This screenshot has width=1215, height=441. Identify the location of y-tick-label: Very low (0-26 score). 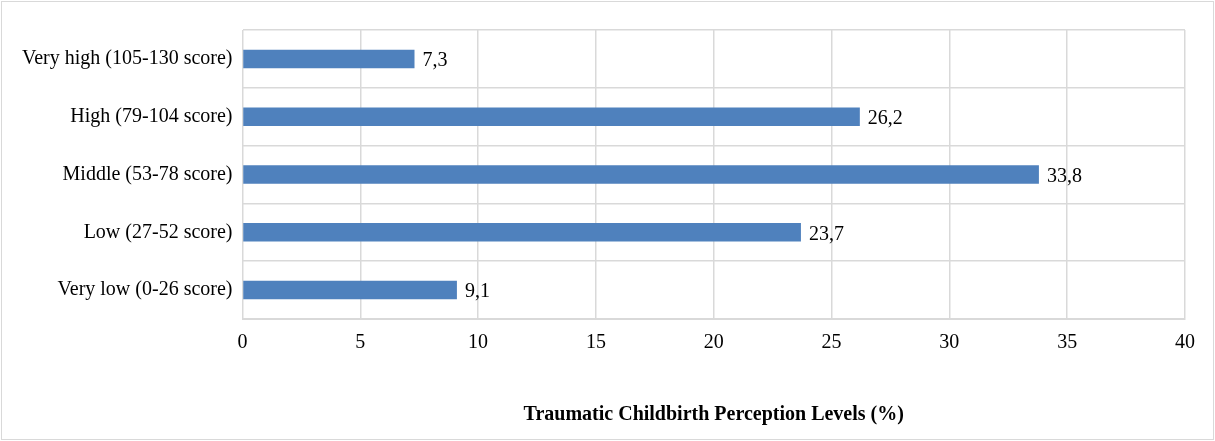
(145, 289).